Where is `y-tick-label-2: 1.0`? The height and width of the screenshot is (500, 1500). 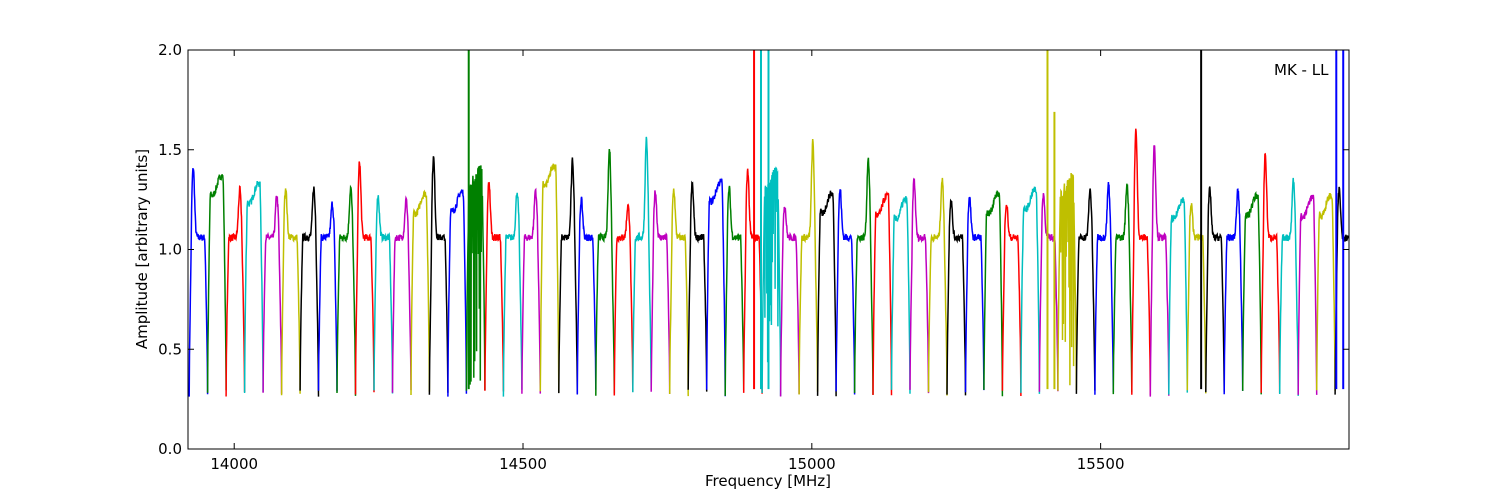
y-tick-label-2: 1.0 is located at coordinates (170, 250).